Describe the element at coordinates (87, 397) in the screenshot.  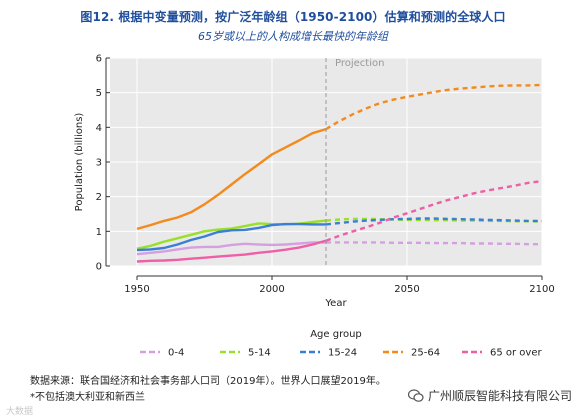
I see `footnote: *不包括澳大利亚和新西兰` at that location.